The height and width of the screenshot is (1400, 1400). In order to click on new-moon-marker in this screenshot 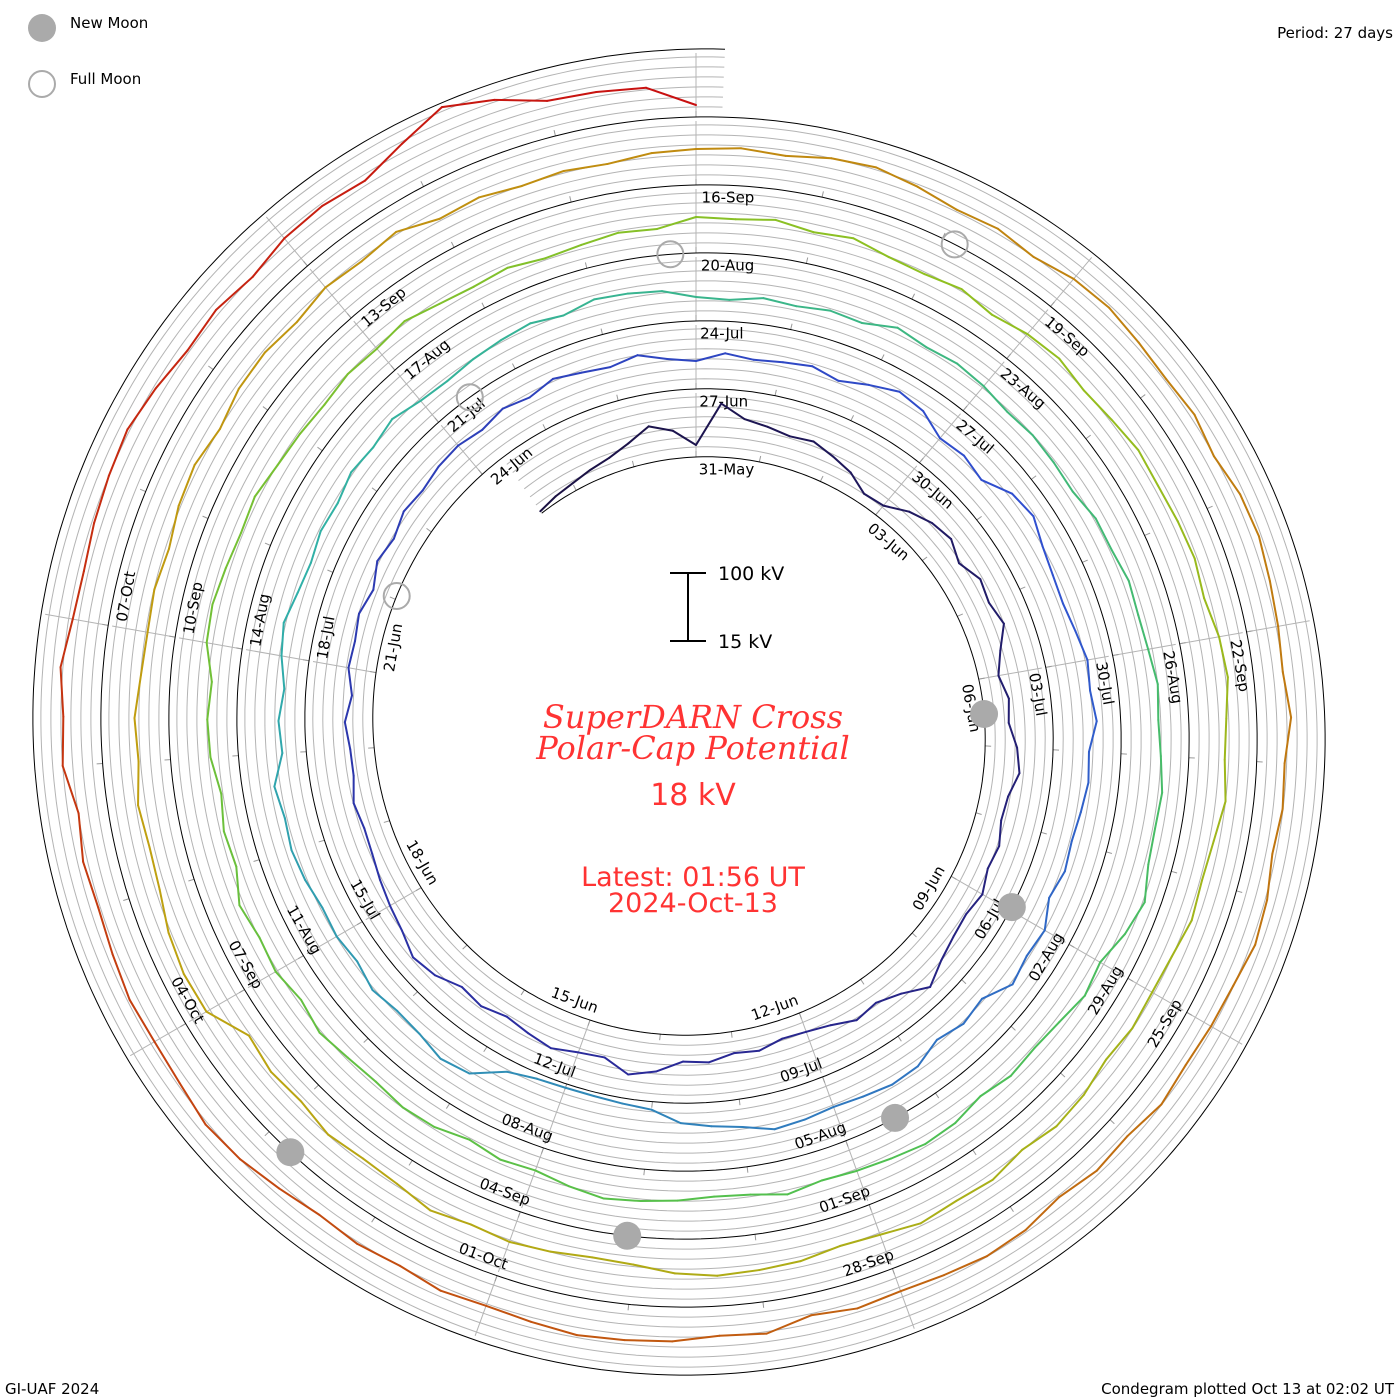, I will do `click(627, 1235)`.